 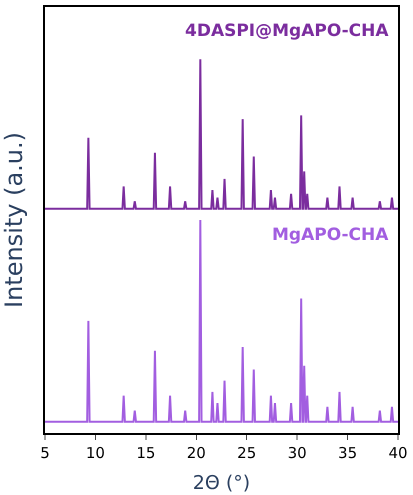 I want to click on x-tick-label: 15, so click(x=146, y=453).